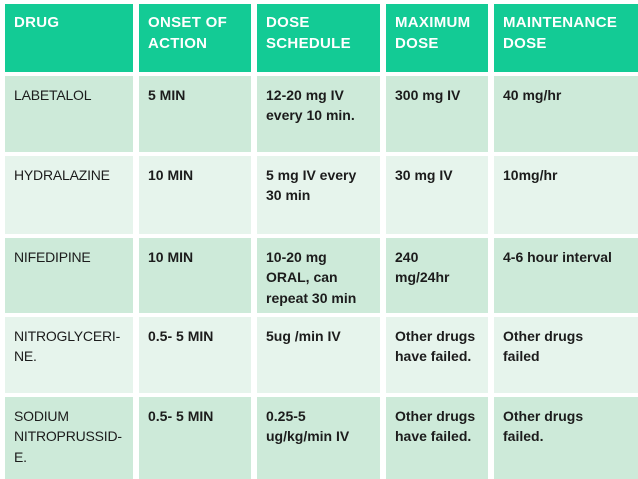  I want to click on cell-drug-name: NIFEDIPINE, so click(69, 275).